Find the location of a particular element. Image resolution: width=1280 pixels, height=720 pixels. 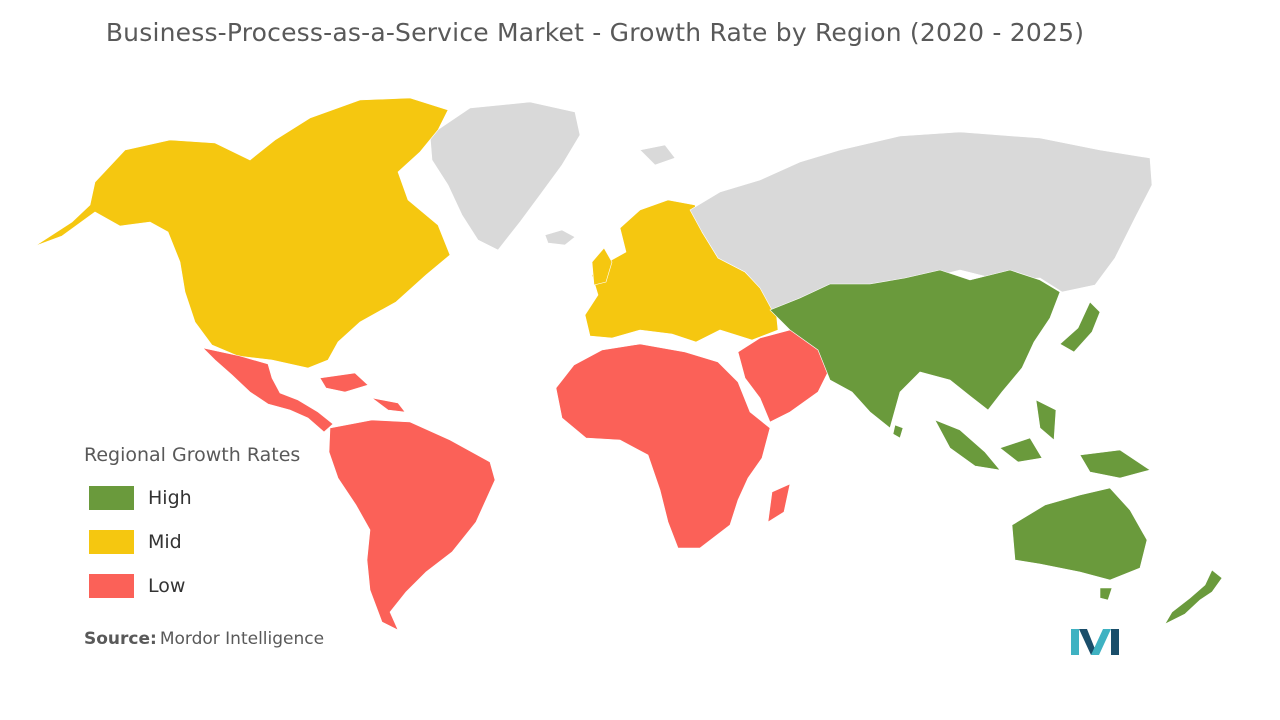

legend-label-mid: Mid is located at coordinates (165, 542).